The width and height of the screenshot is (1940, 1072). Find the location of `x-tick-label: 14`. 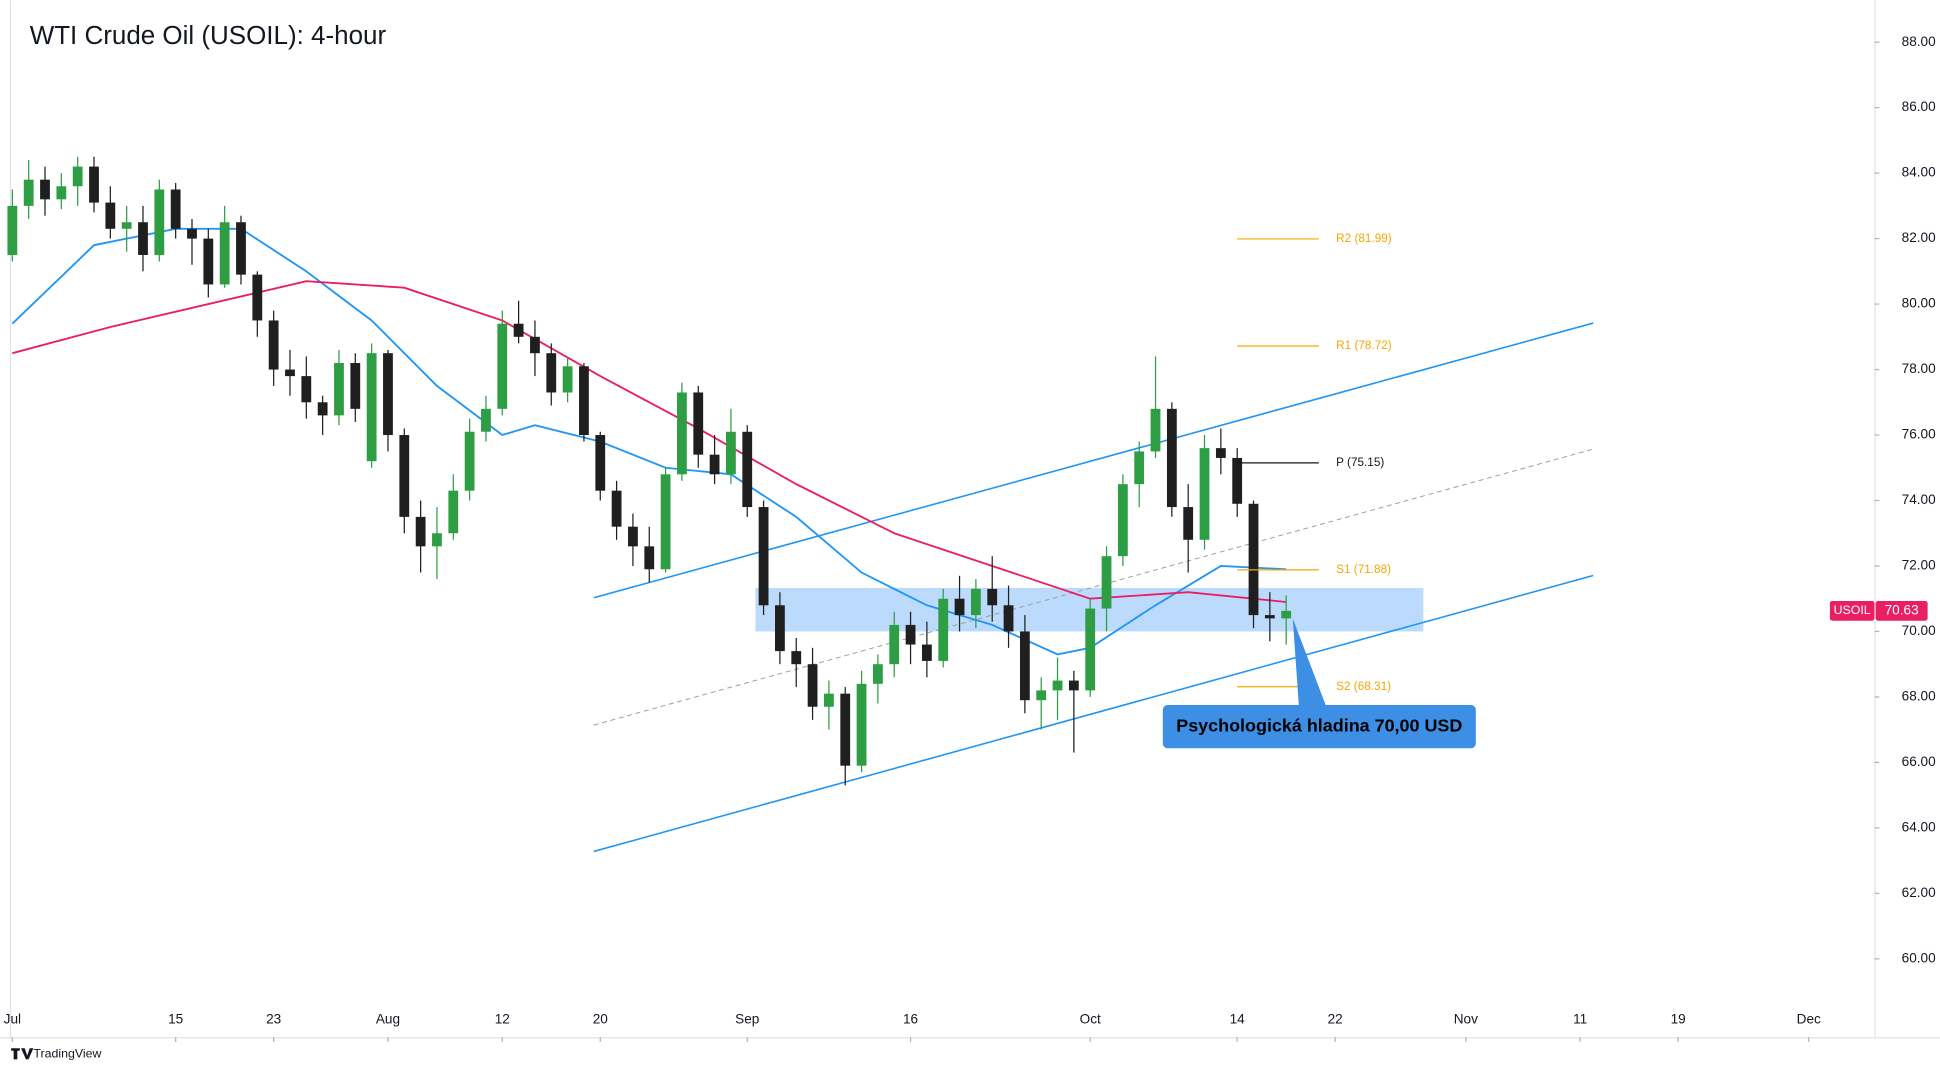

x-tick-label: 14 is located at coordinates (1238, 1018).